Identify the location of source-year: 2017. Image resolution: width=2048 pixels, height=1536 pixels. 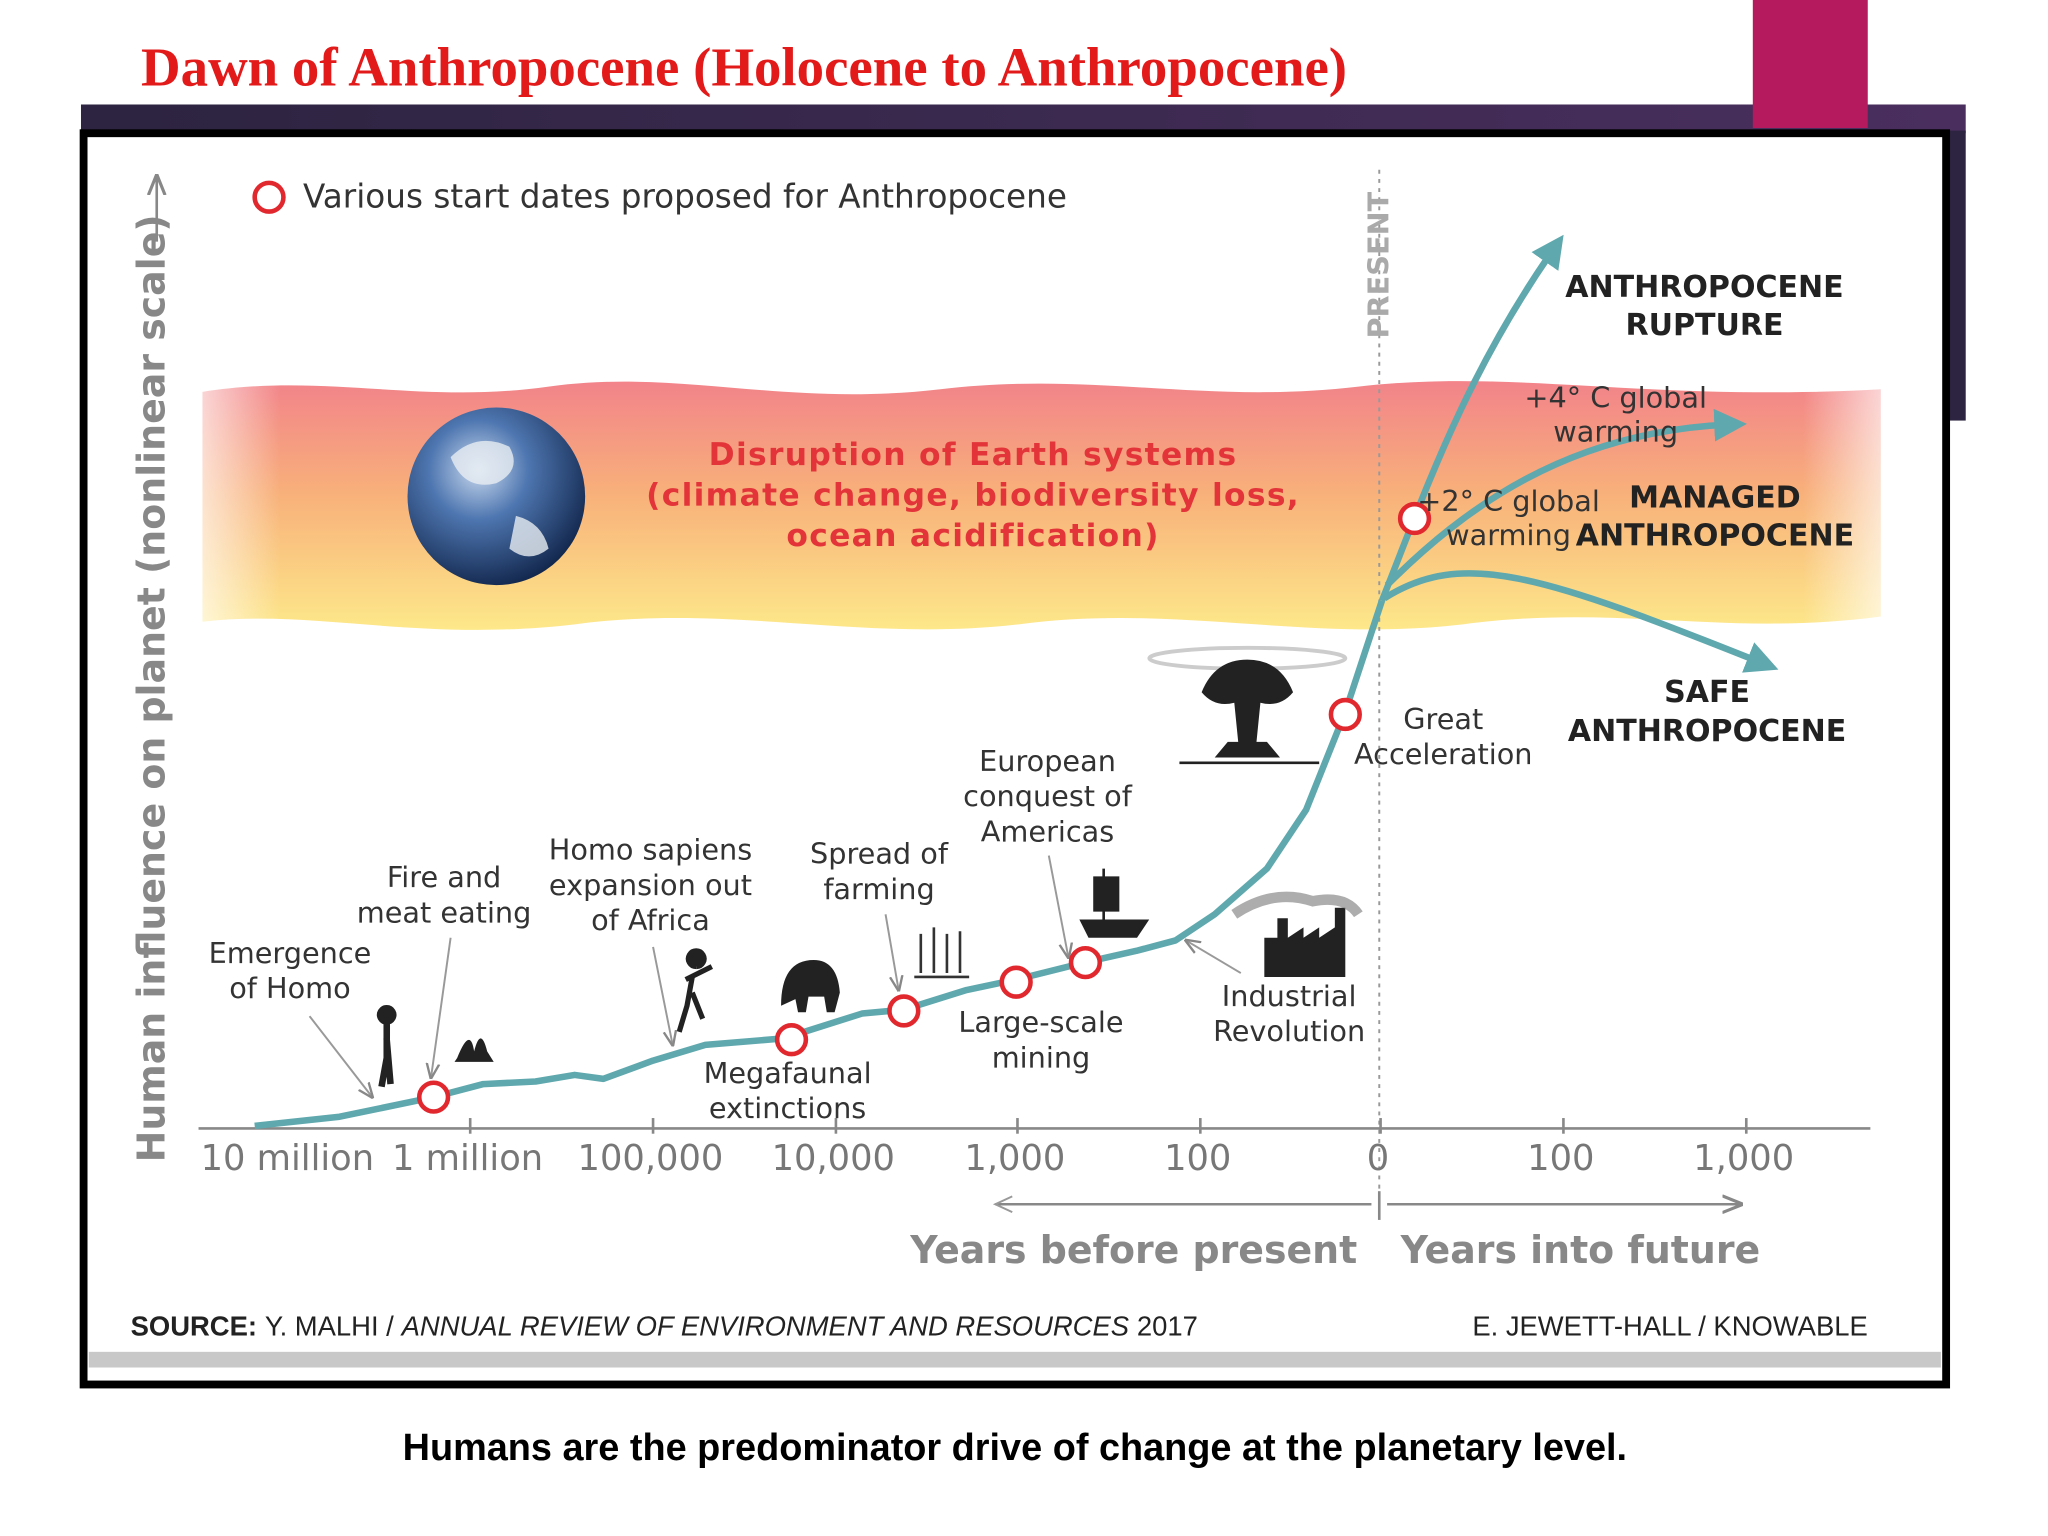
(1167, 1326).